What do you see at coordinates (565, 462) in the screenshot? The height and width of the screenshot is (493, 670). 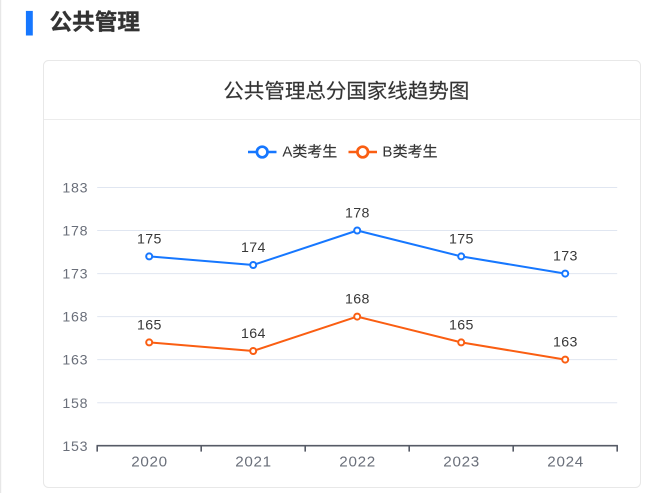 I see `svg-text: 2024` at bounding box center [565, 462].